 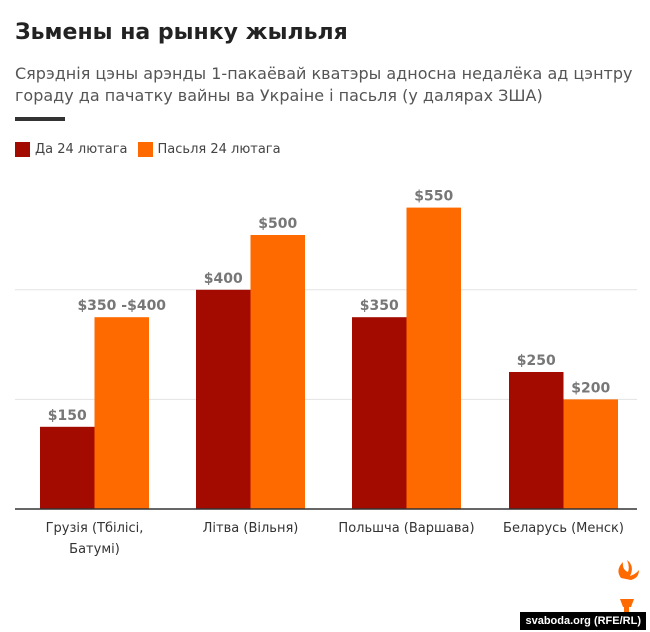 What do you see at coordinates (379, 306) in the screenshot?
I see `data-label: $350` at bounding box center [379, 306].